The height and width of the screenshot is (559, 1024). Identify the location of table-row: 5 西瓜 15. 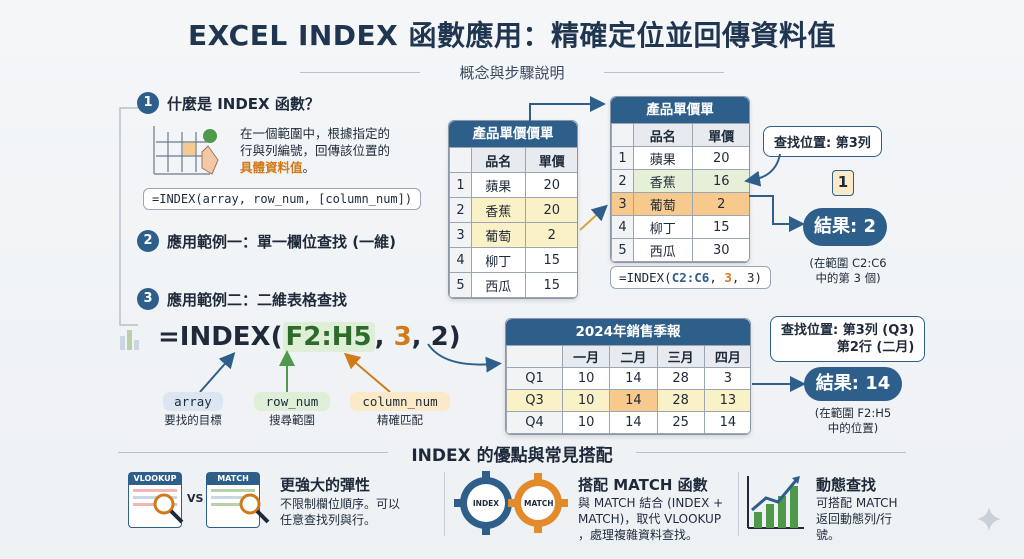
(513, 285).